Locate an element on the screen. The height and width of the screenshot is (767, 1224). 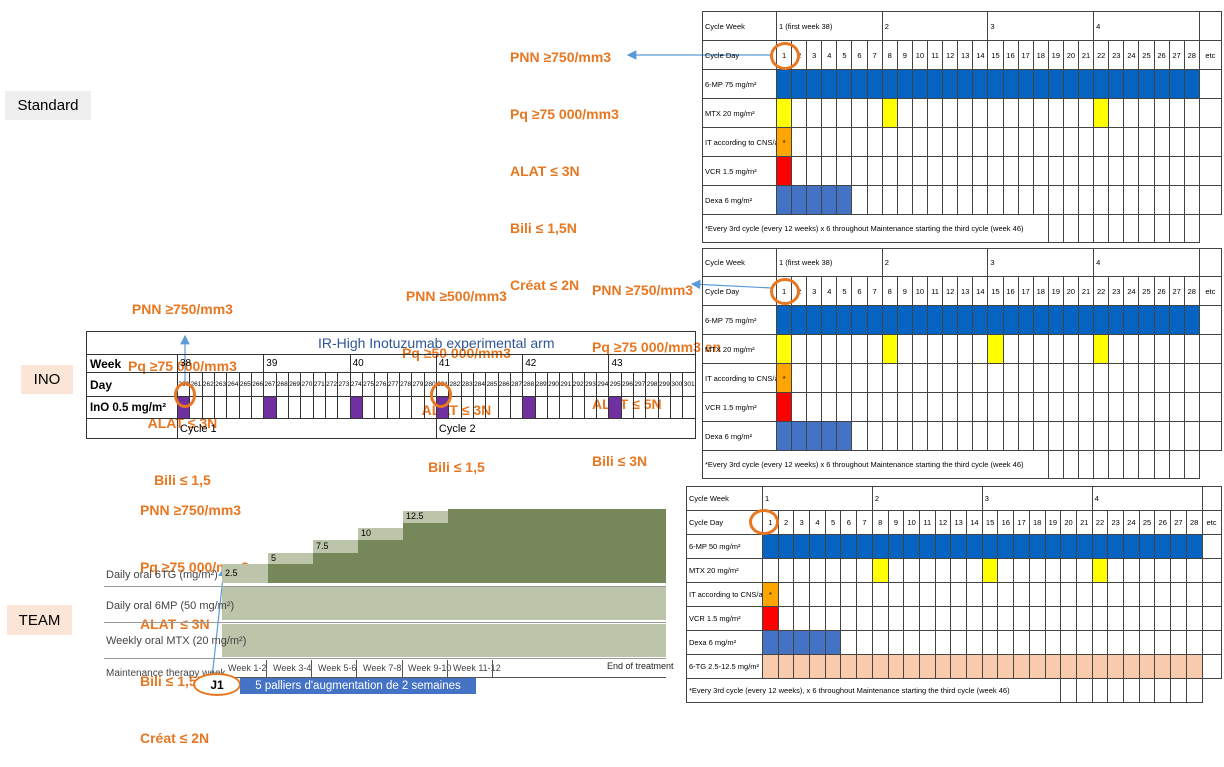
ino-day-cell: 268 is located at coordinates (282, 384).